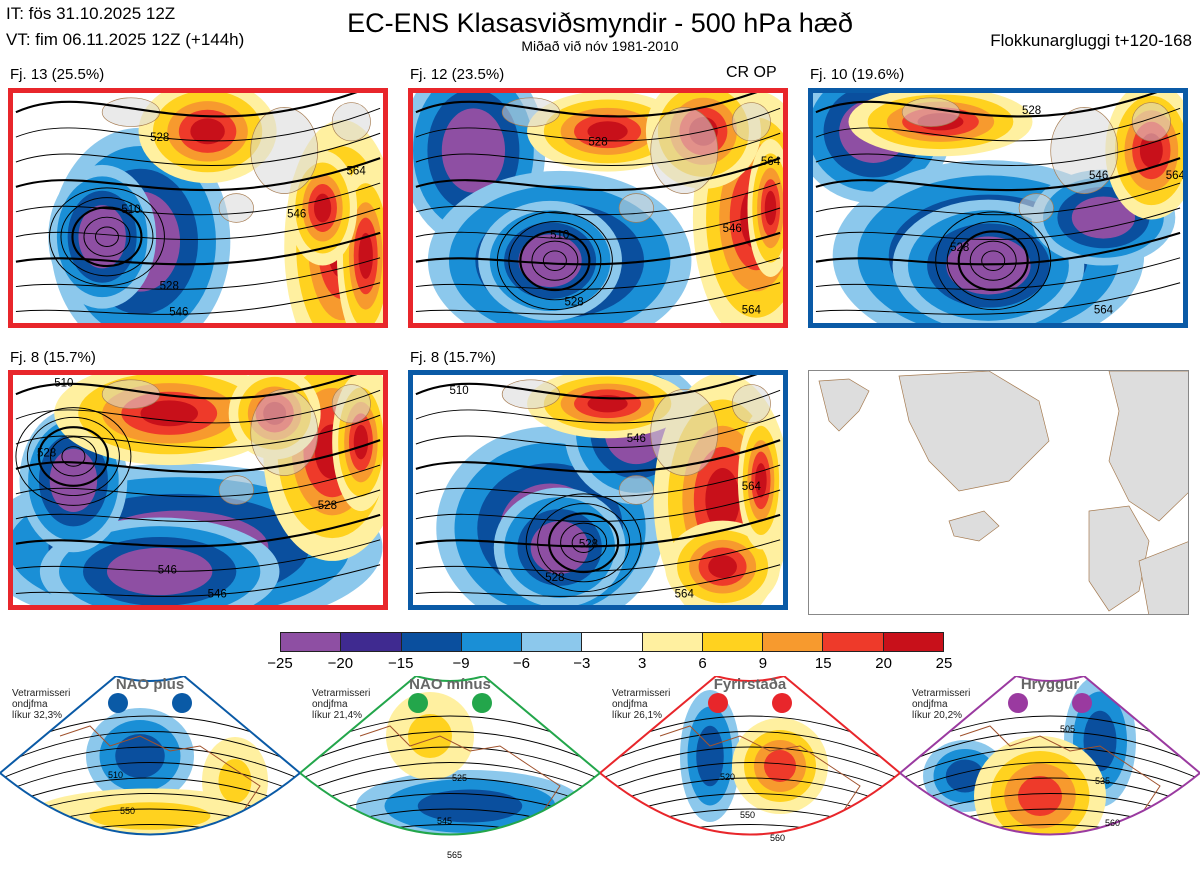 This screenshot has height=871, width=1200. I want to click on regime-probability-text: Vetrarmisseri ondjfma líkur 32,3%, so click(41, 704).